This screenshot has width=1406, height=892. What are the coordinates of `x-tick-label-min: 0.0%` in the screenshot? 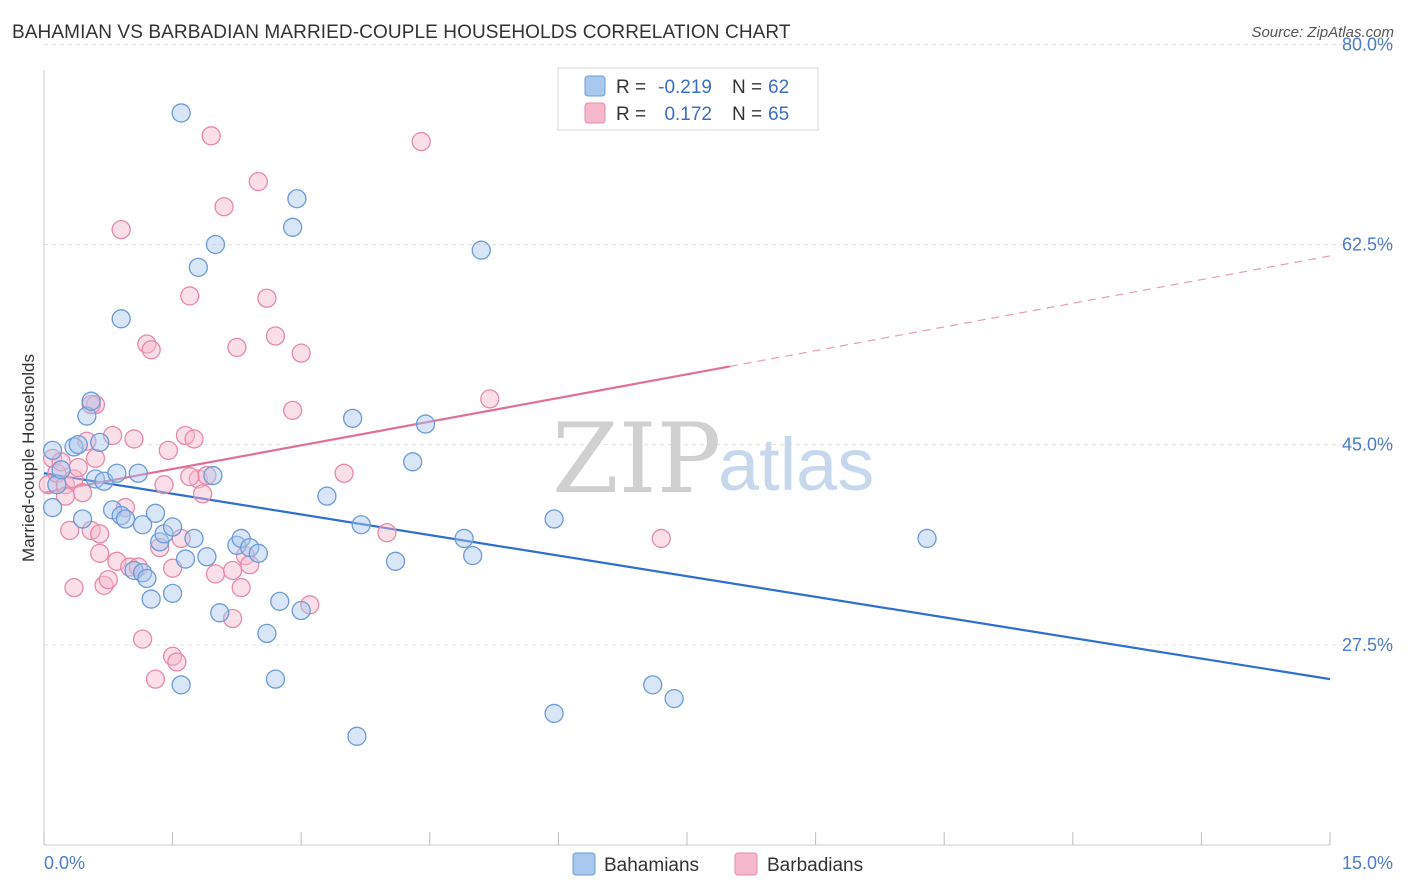 It's located at (64, 863).